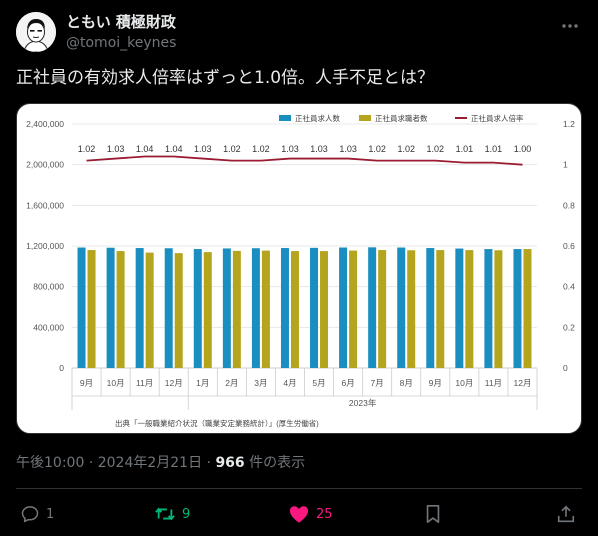  Describe the element at coordinates (494, 149) in the screenshot. I see `ratio-data-label: 1.01` at that location.